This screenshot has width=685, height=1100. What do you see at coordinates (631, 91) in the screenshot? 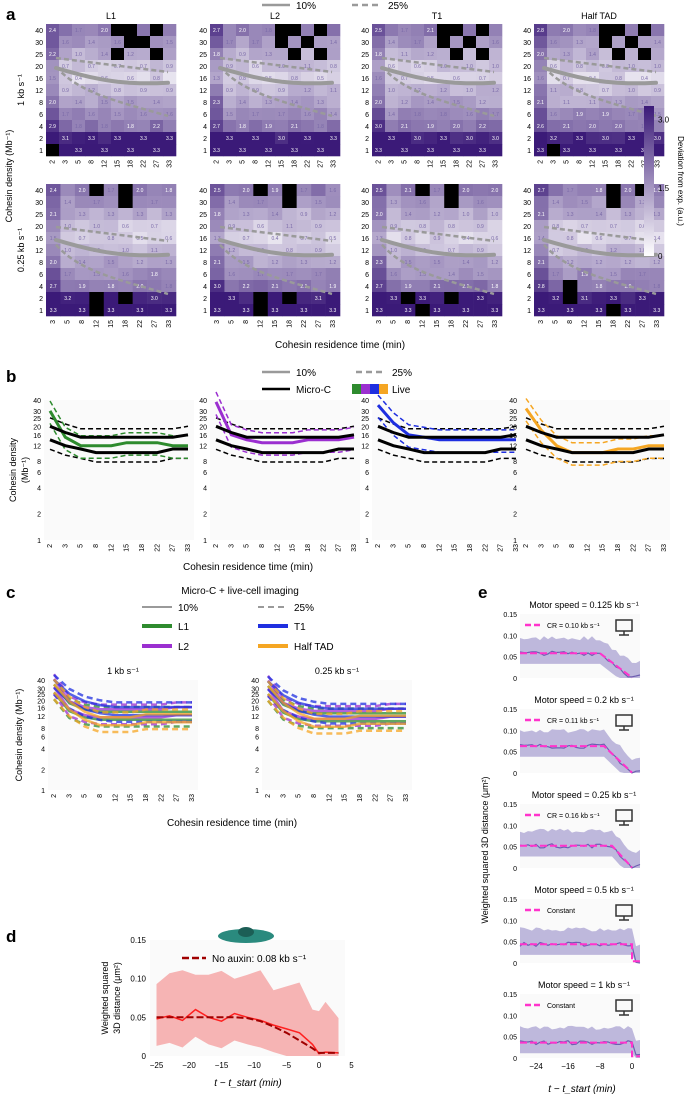
I see `heatmap-cell-value: 1.0` at bounding box center [631, 91].